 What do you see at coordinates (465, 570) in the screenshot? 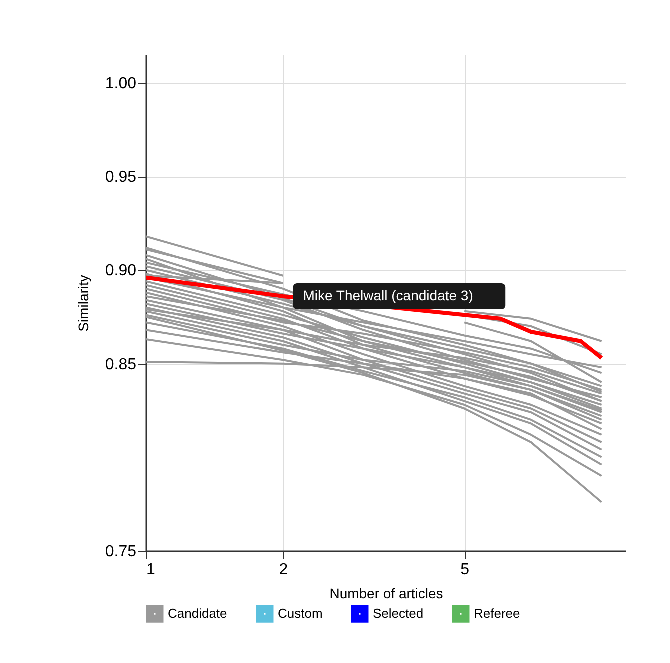
I see `x-tick-label: 5` at bounding box center [465, 570].